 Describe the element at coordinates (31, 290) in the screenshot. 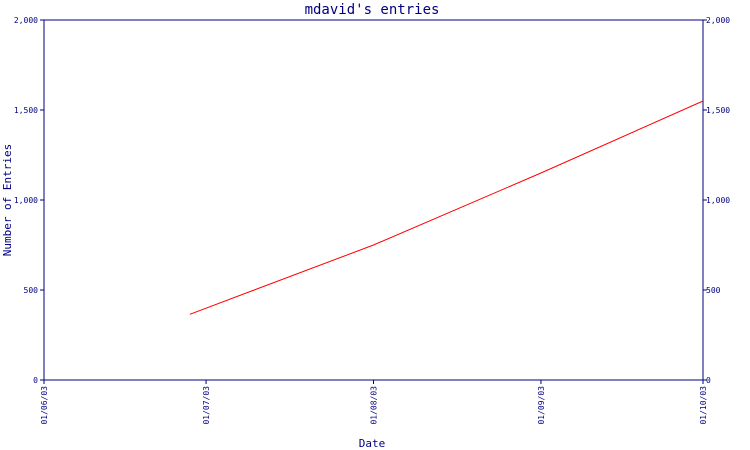

I see `y-tick-label-left: 500` at that location.